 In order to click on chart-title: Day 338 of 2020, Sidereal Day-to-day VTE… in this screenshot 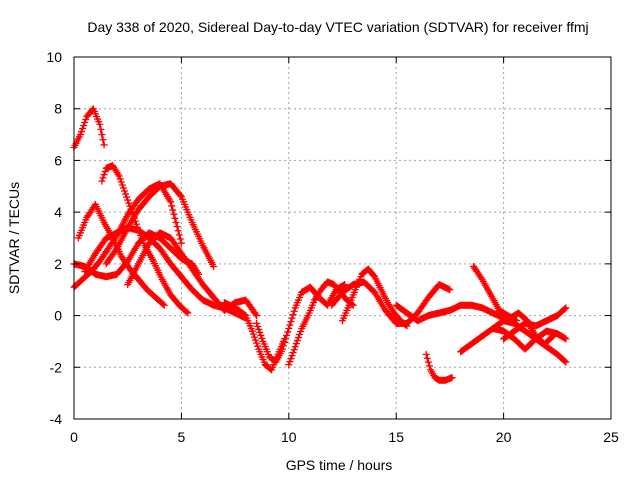, I will do `click(337, 27)`.